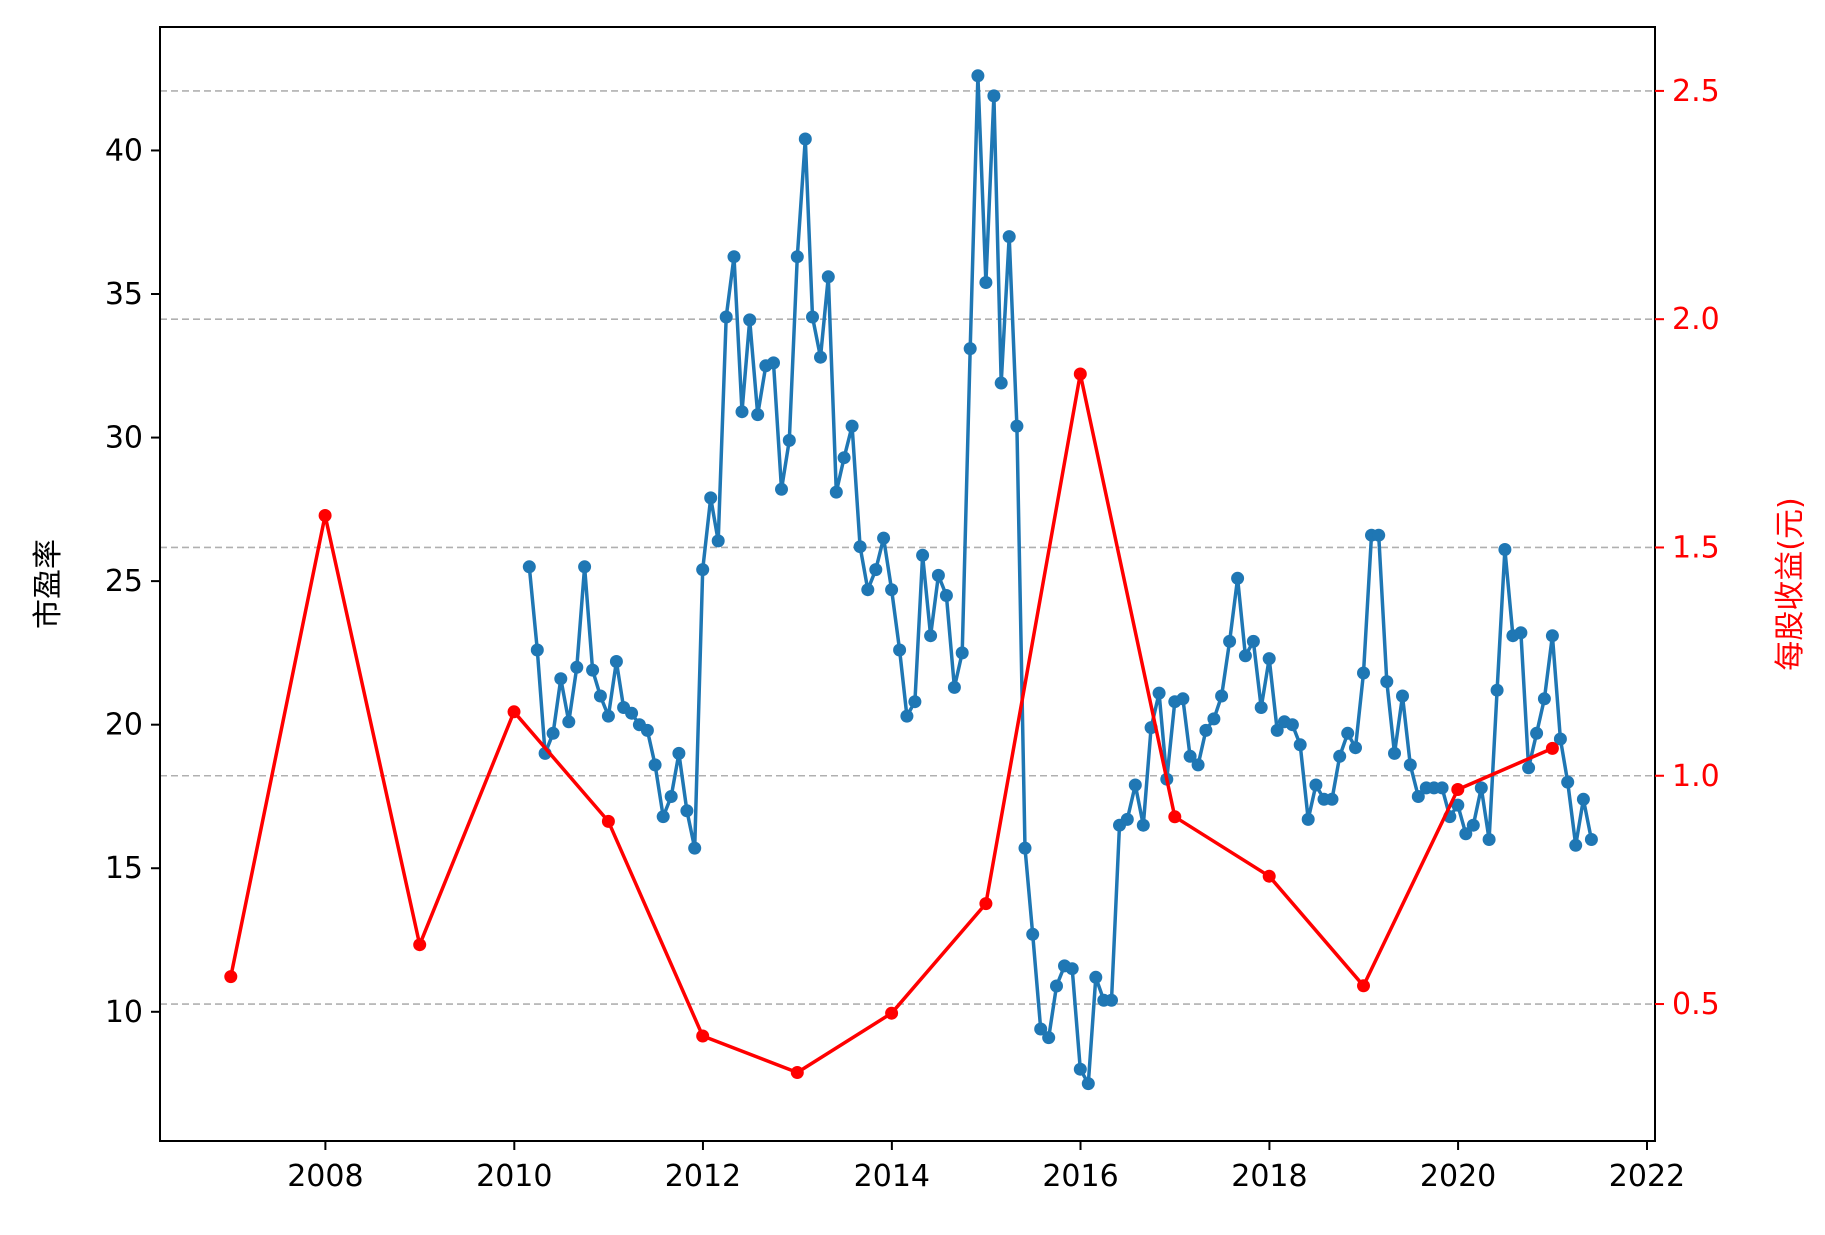 The image size is (1825, 1235). What do you see at coordinates (325, 1176) in the screenshot?
I see `x-tick-label: 2008` at bounding box center [325, 1176].